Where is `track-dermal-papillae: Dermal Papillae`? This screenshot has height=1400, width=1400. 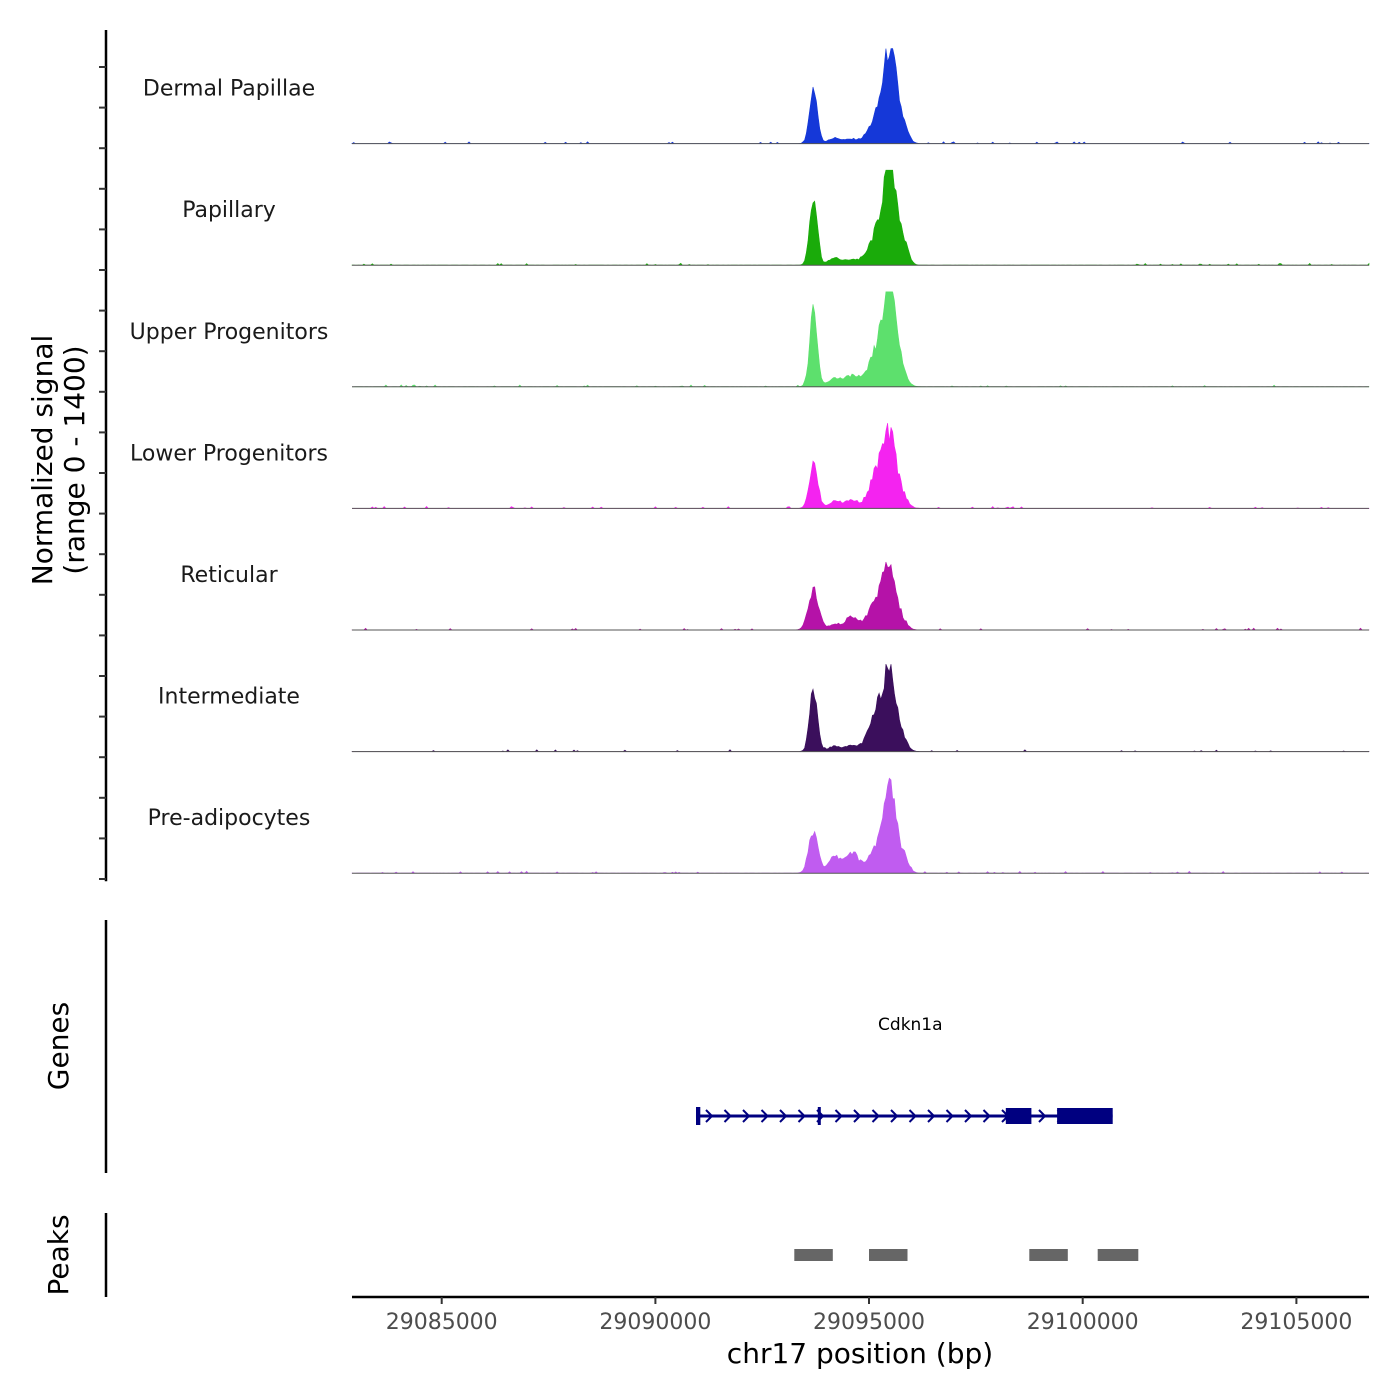 track-dermal-papillae: Dermal Papillae is located at coordinates (756, 96).